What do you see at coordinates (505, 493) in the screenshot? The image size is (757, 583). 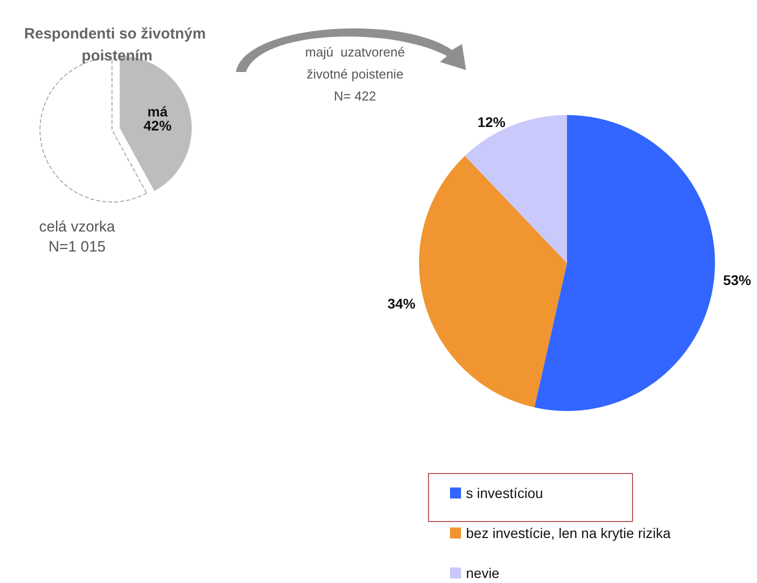 I see `legend-label: s investíciou` at bounding box center [505, 493].